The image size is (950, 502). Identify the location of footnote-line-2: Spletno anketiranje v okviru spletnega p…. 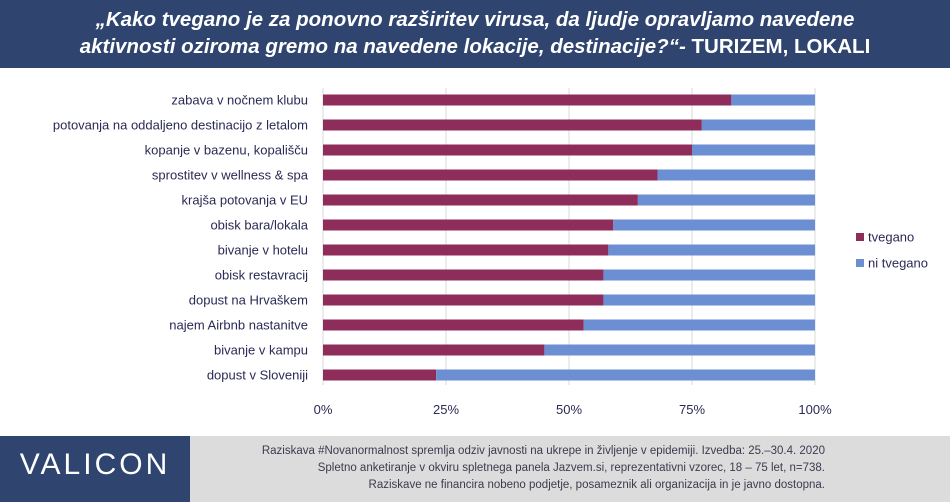
(571, 468).